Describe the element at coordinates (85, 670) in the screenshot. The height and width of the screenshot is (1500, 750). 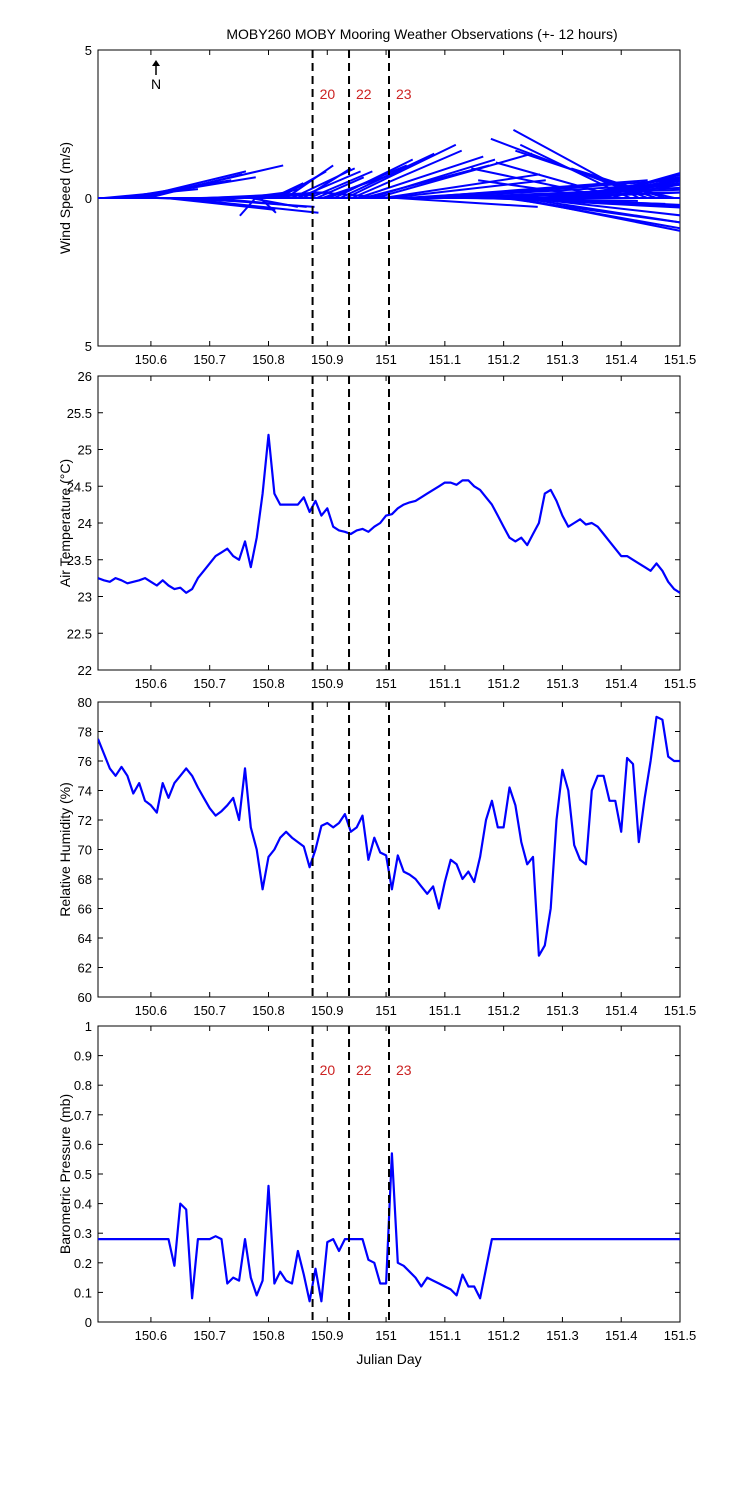
I see `y-tick-label: 22` at that location.